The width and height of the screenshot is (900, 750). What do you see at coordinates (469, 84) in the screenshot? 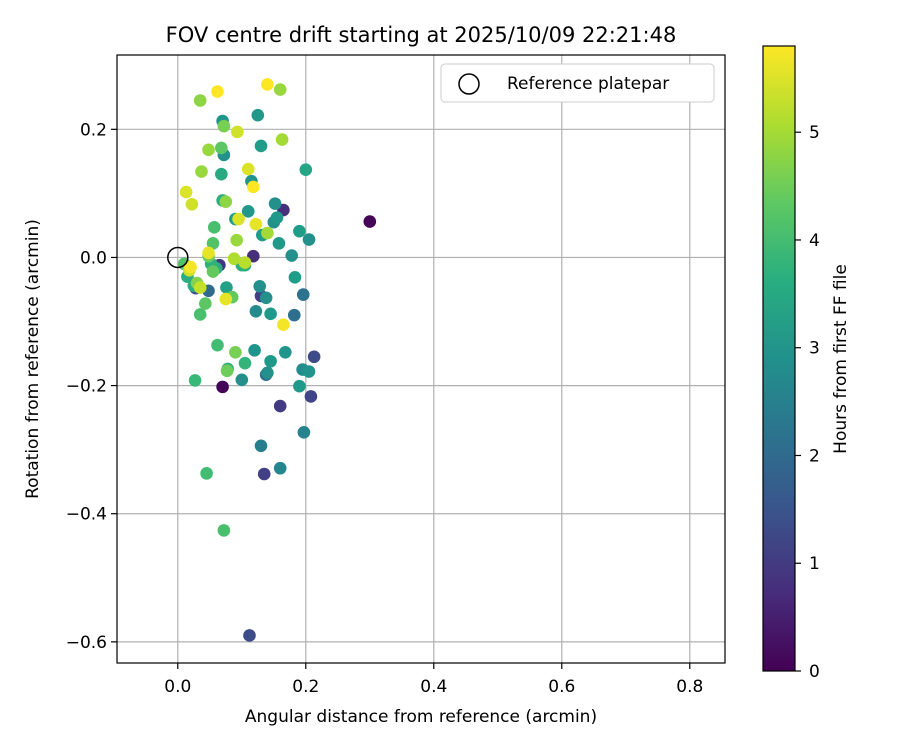
I see `legend-marker` at bounding box center [469, 84].